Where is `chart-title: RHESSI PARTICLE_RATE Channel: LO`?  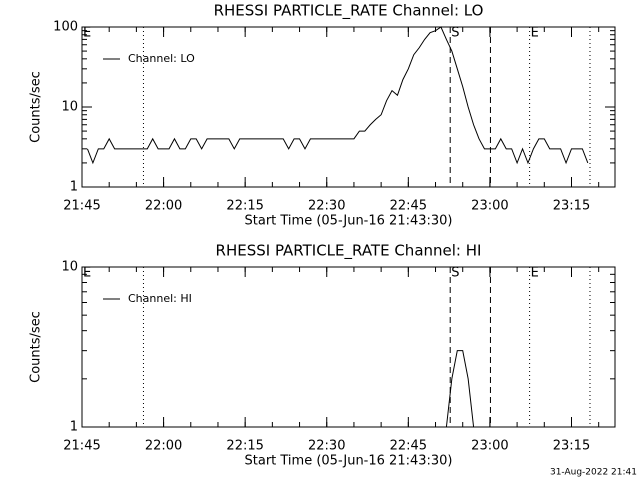 chart-title: RHESSI PARTICLE_RATE Channel: LO is located at coordinates (349, 11).